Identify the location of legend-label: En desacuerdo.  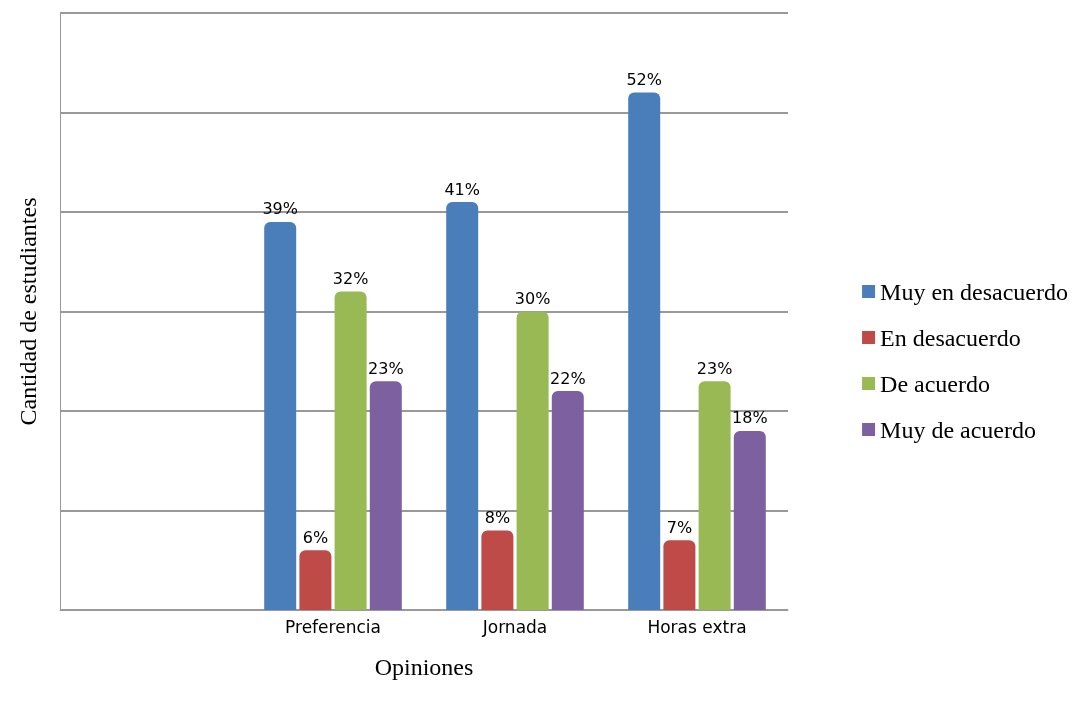
(950, 337).